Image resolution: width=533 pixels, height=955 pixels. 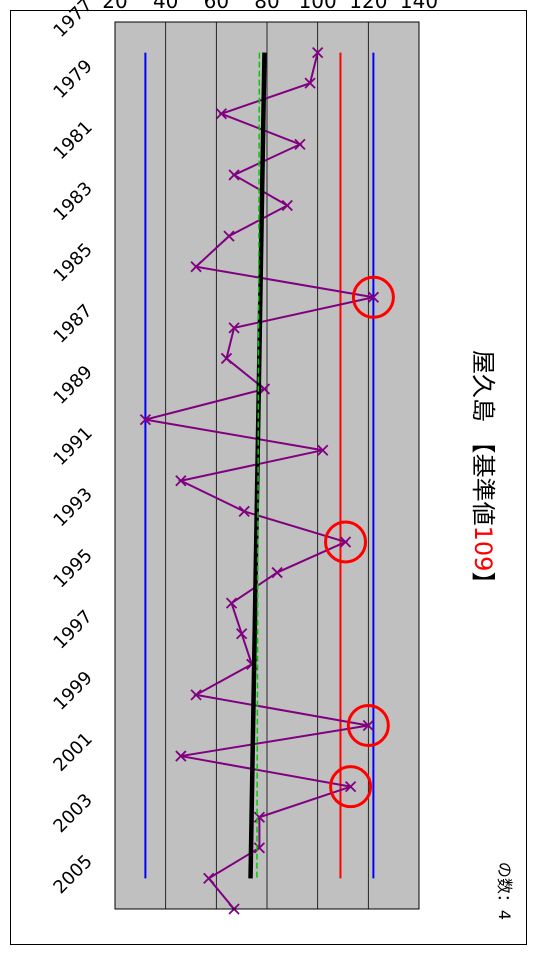 What do you see at coordinates (72, 507) in the screenshot?
I see `x-tick-label: 1993` at bounding box center [72, 507].